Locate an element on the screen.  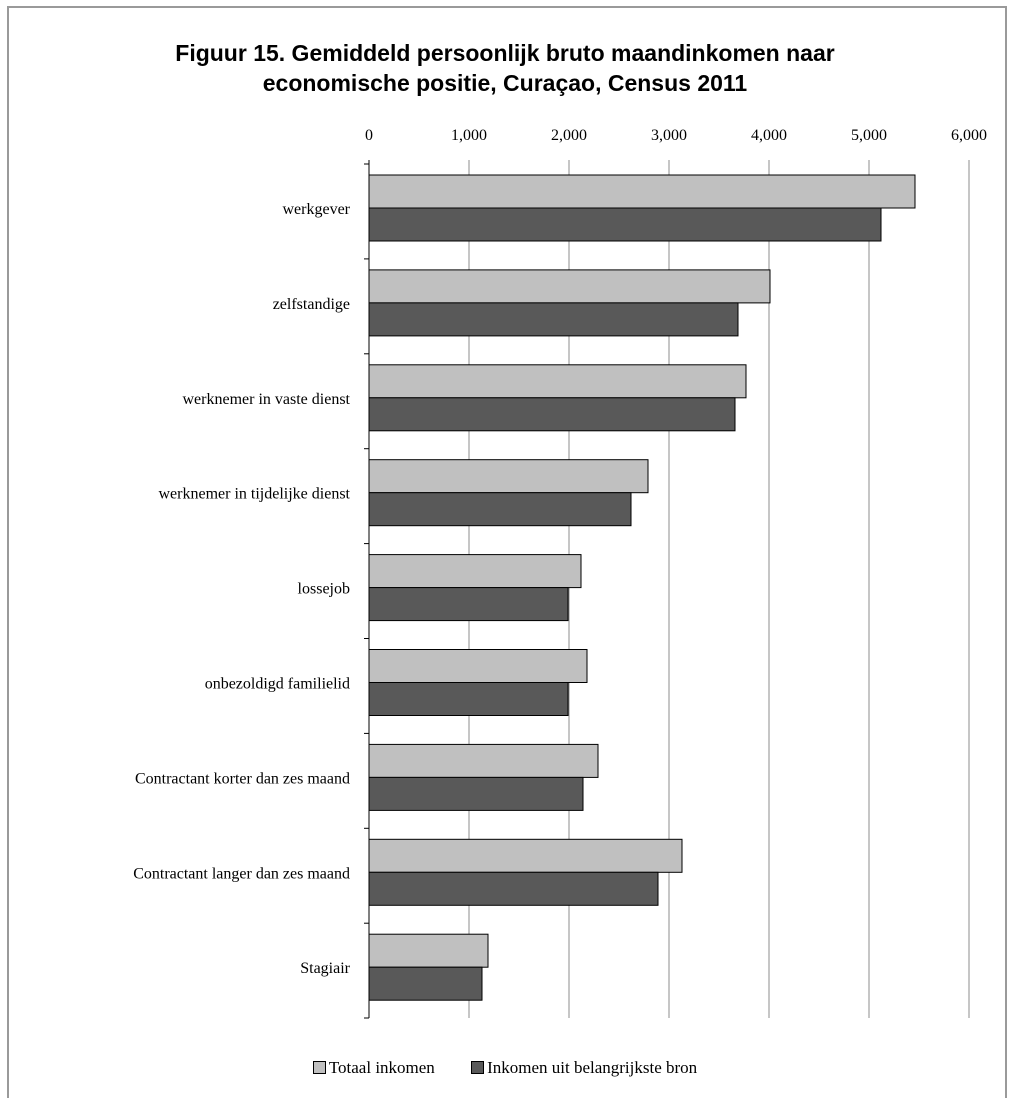
legend-swatch-totaal is located at coordinates (319, 1067).